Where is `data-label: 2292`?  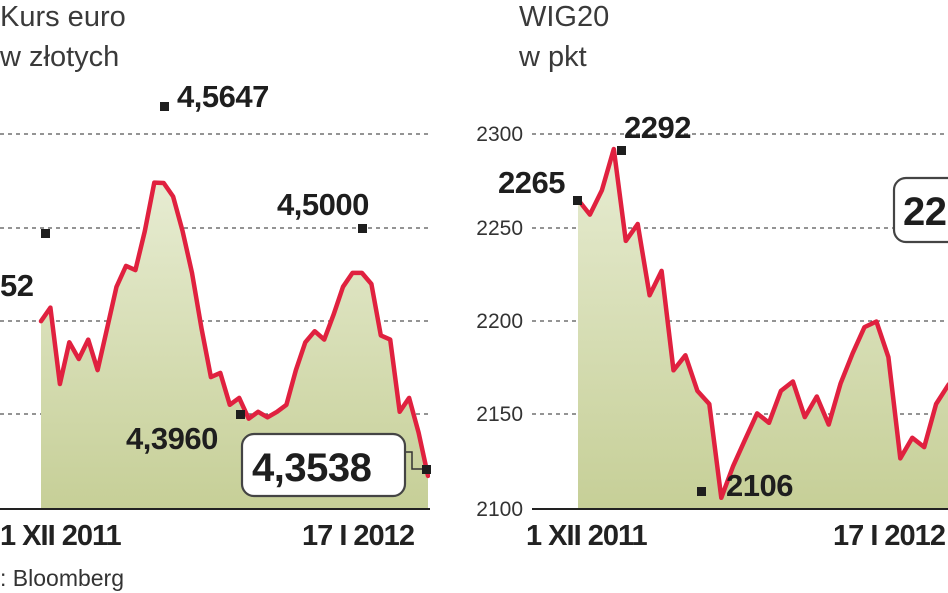
data-label: 2292 is located at coordinates (657, 127).